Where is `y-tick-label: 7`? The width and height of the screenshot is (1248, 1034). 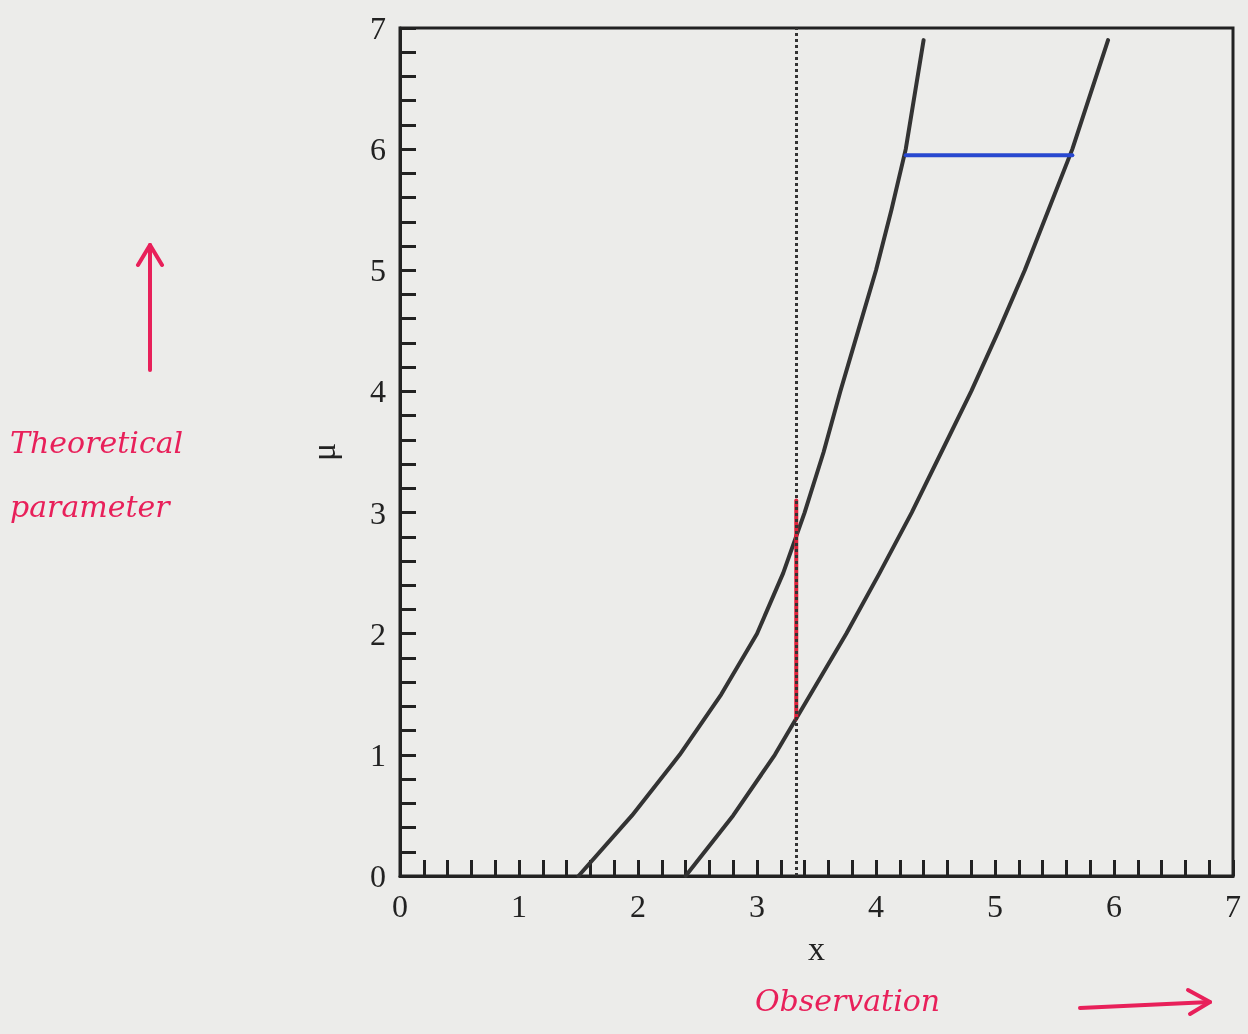 y-tick-label: 7 is located at coordinates (378, 28).